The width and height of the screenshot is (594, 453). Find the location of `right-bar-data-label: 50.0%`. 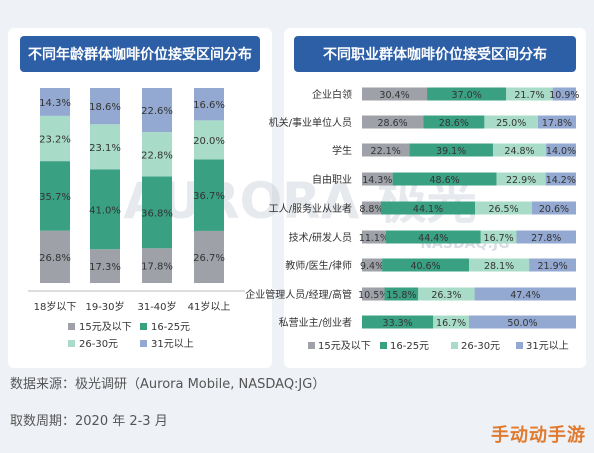

right-bar-data-label: 50.0% is located at coordinates (522, 323).